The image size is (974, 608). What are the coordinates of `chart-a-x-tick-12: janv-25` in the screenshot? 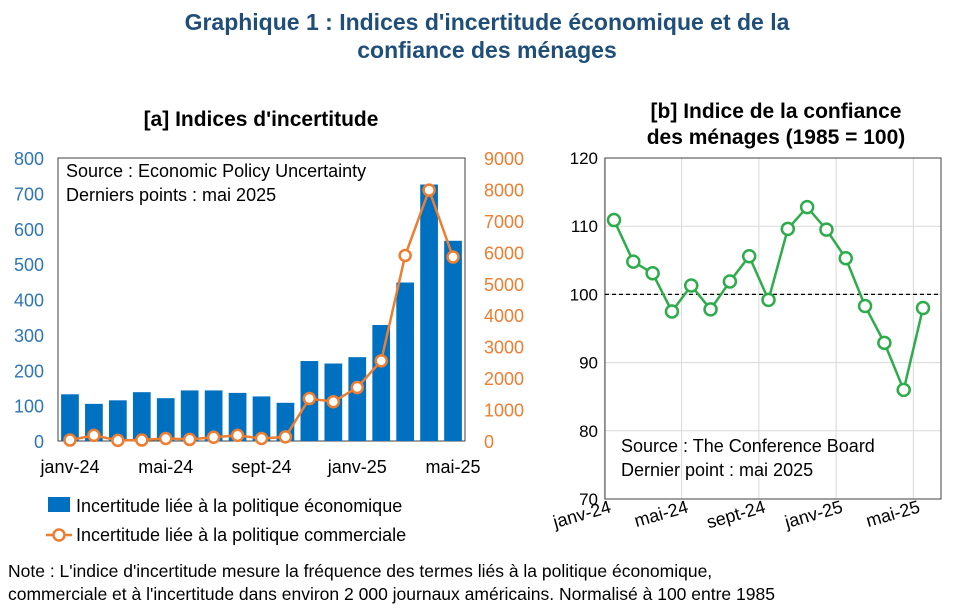 It's located at (357, 467).